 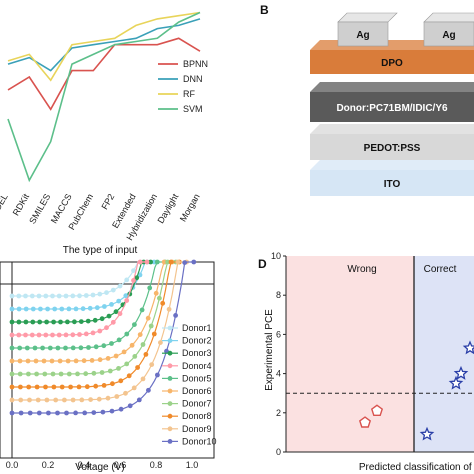 What do you see at coordinates (193, 109) in the screenshot?
I see `panel-a-legend-label: SVM` at bounding box center [193, 109].